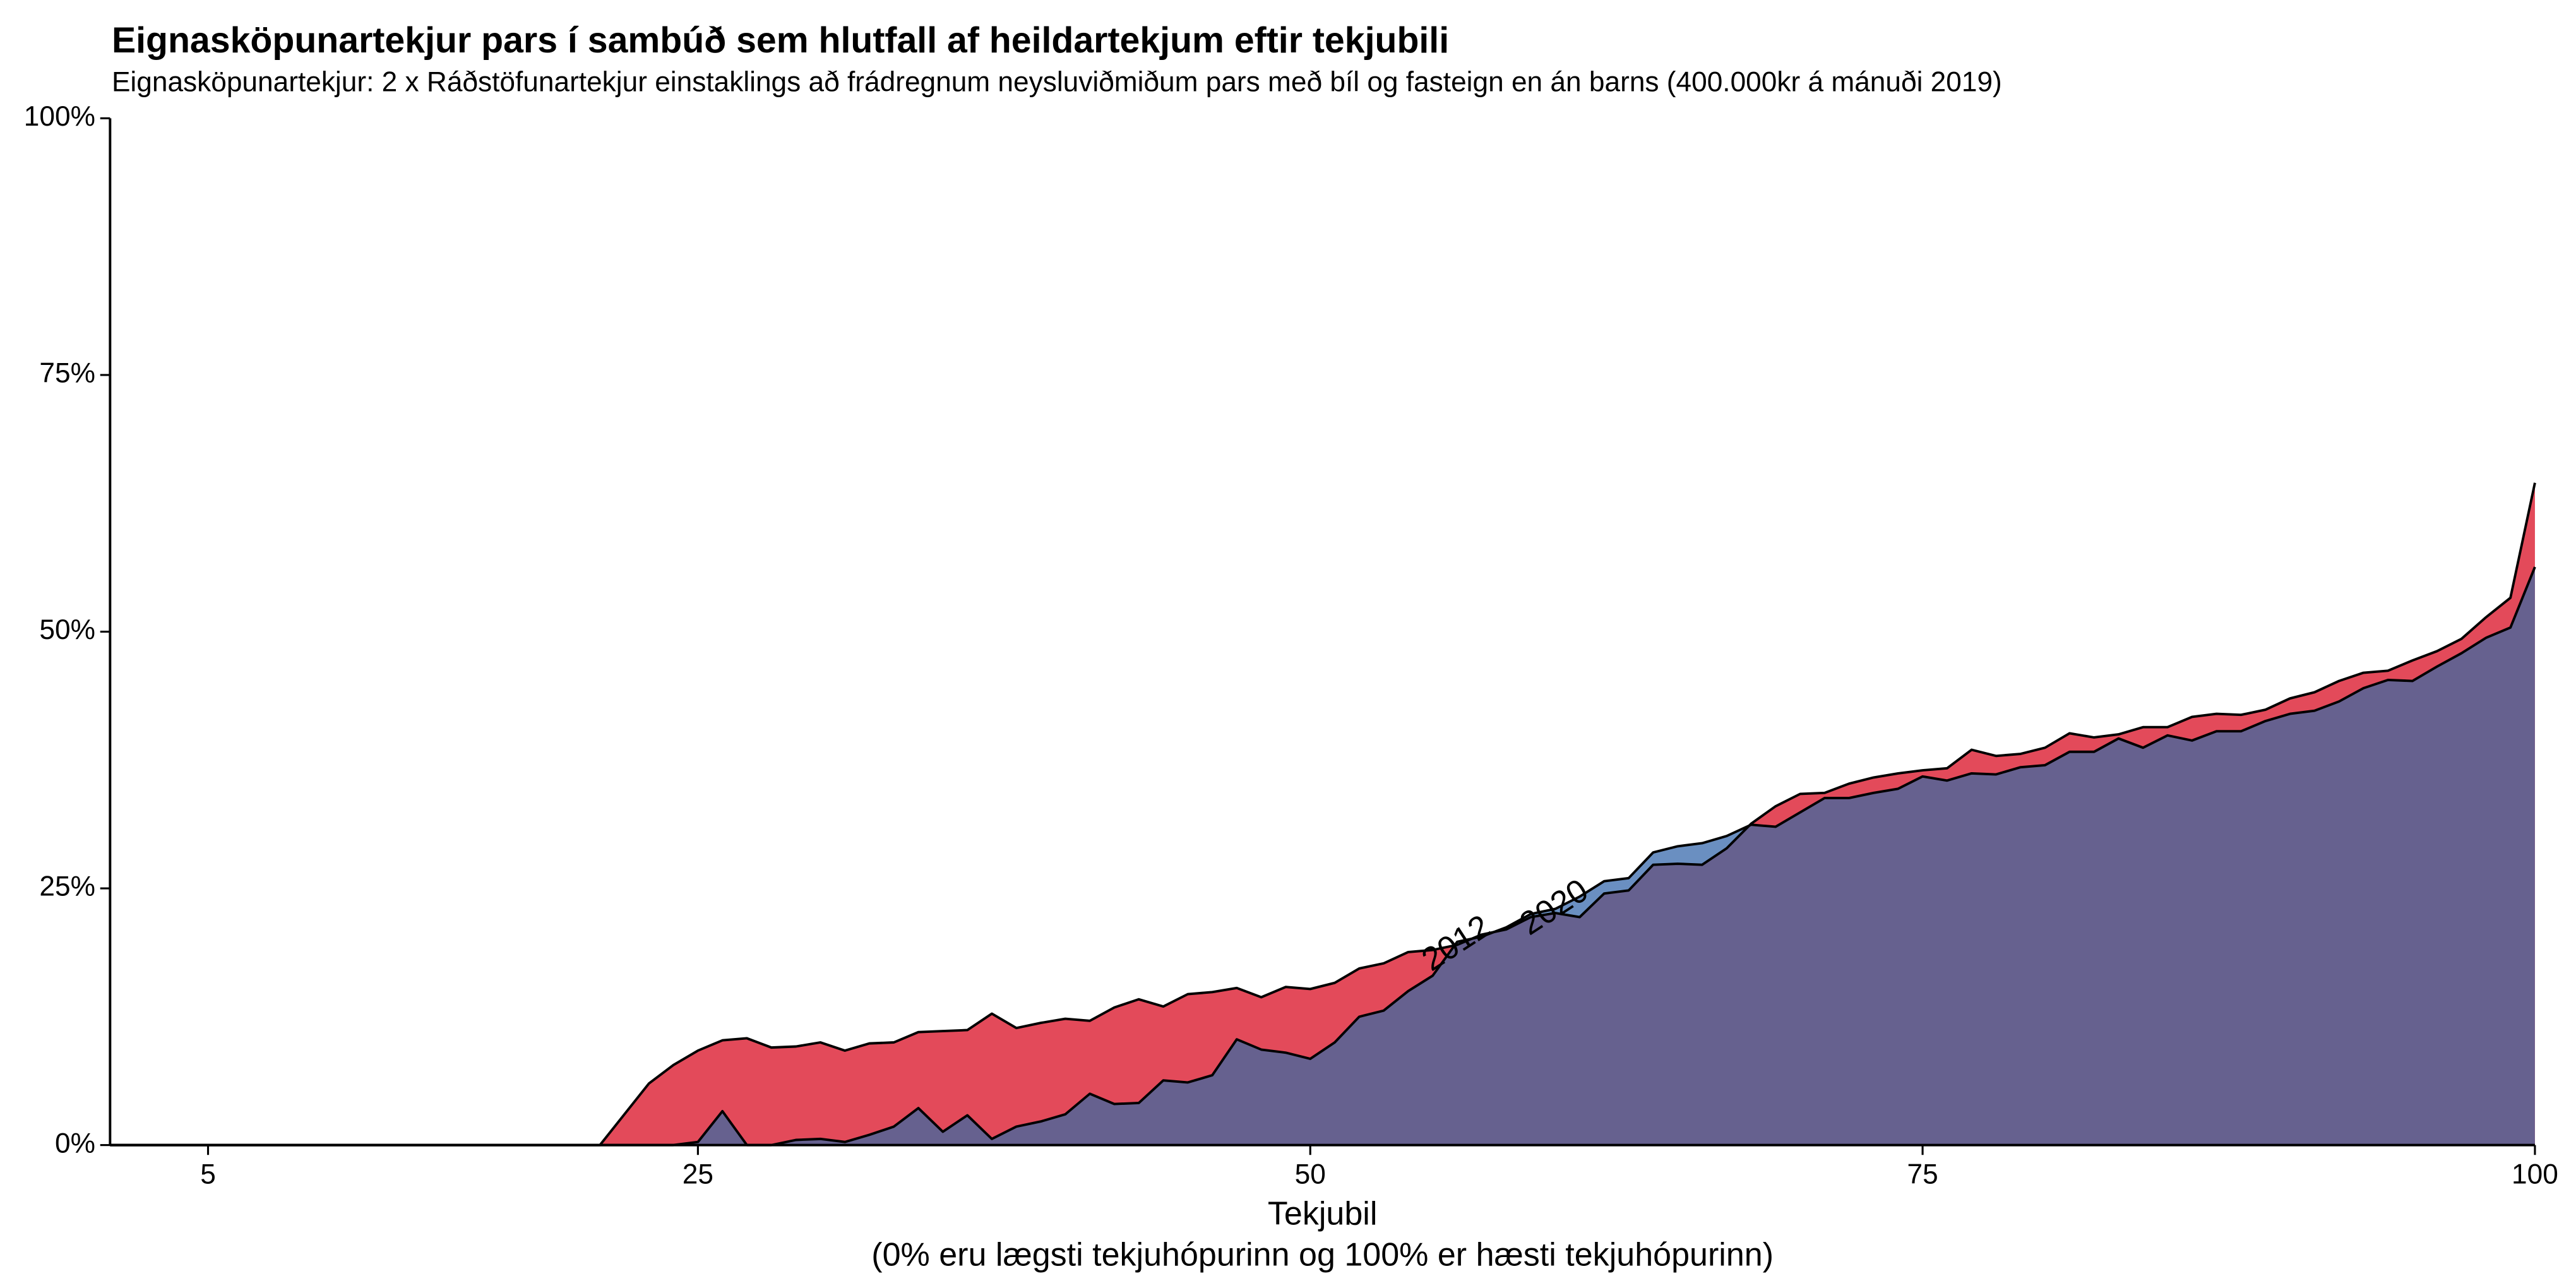 The width and height of the screenshot is (2576, 1288). I want to click on y-tick-label: 50%, so click(67, 629).